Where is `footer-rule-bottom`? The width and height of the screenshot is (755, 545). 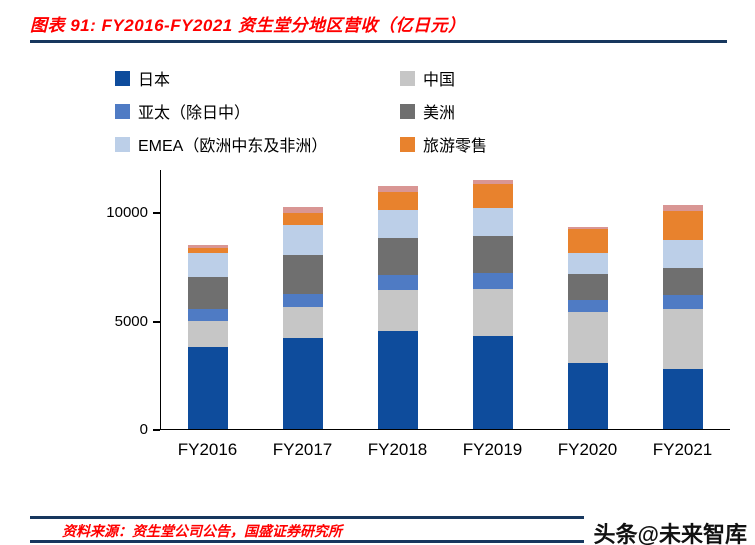 footer-rule-bottom is located at coordinates (378, 541).